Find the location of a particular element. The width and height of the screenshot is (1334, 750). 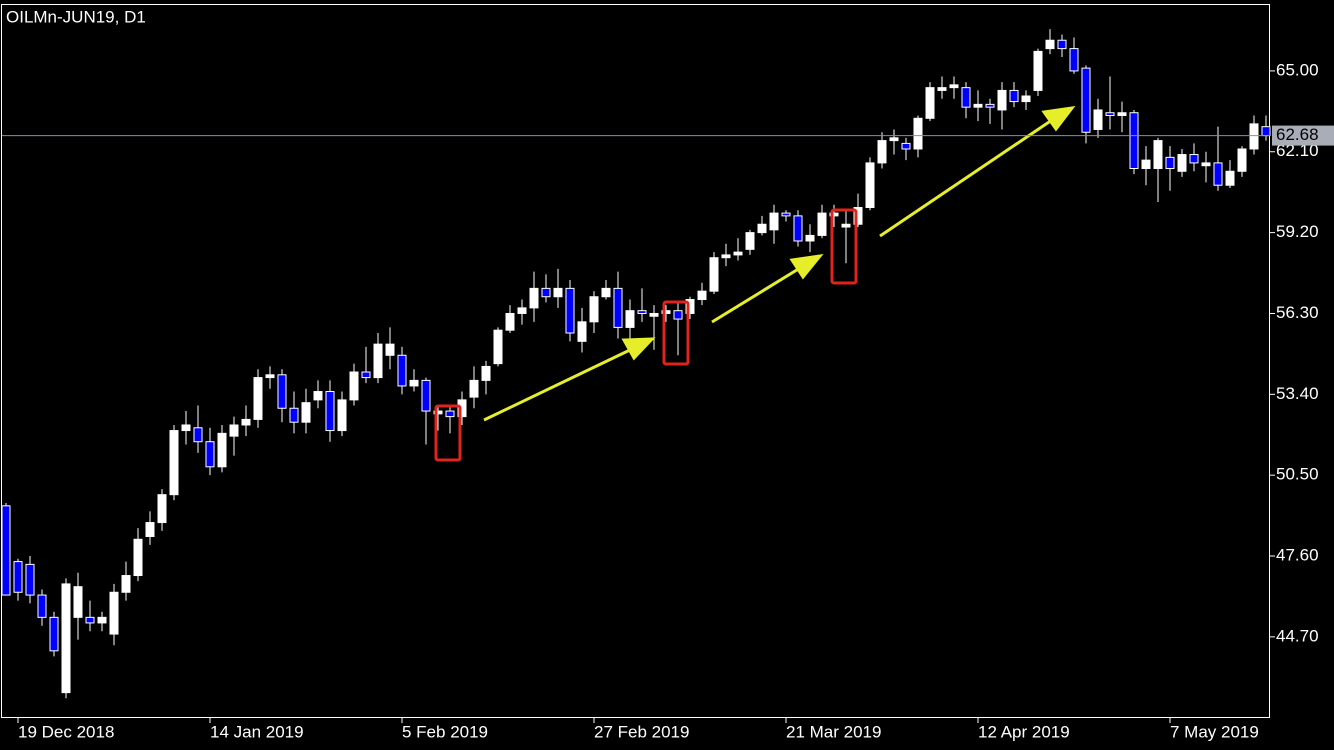

chart-title: OILMn-JUN19, D1 is located at coordinates (76, 16).